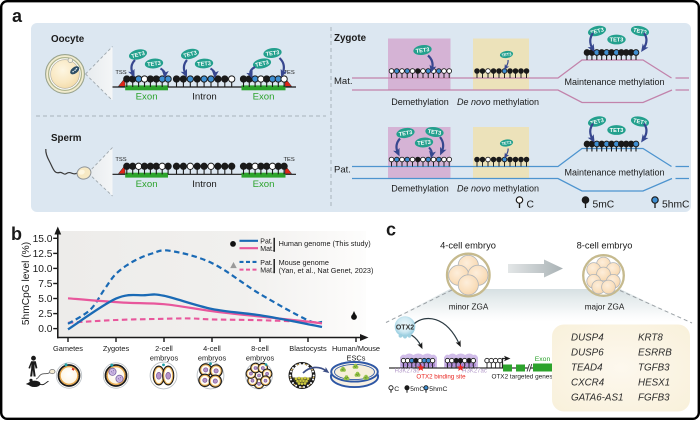  What do you see at coordinates (356, 348) in the screenshot?
I see `svg-text: Human/Mouse` at bounding box center [356, 348].